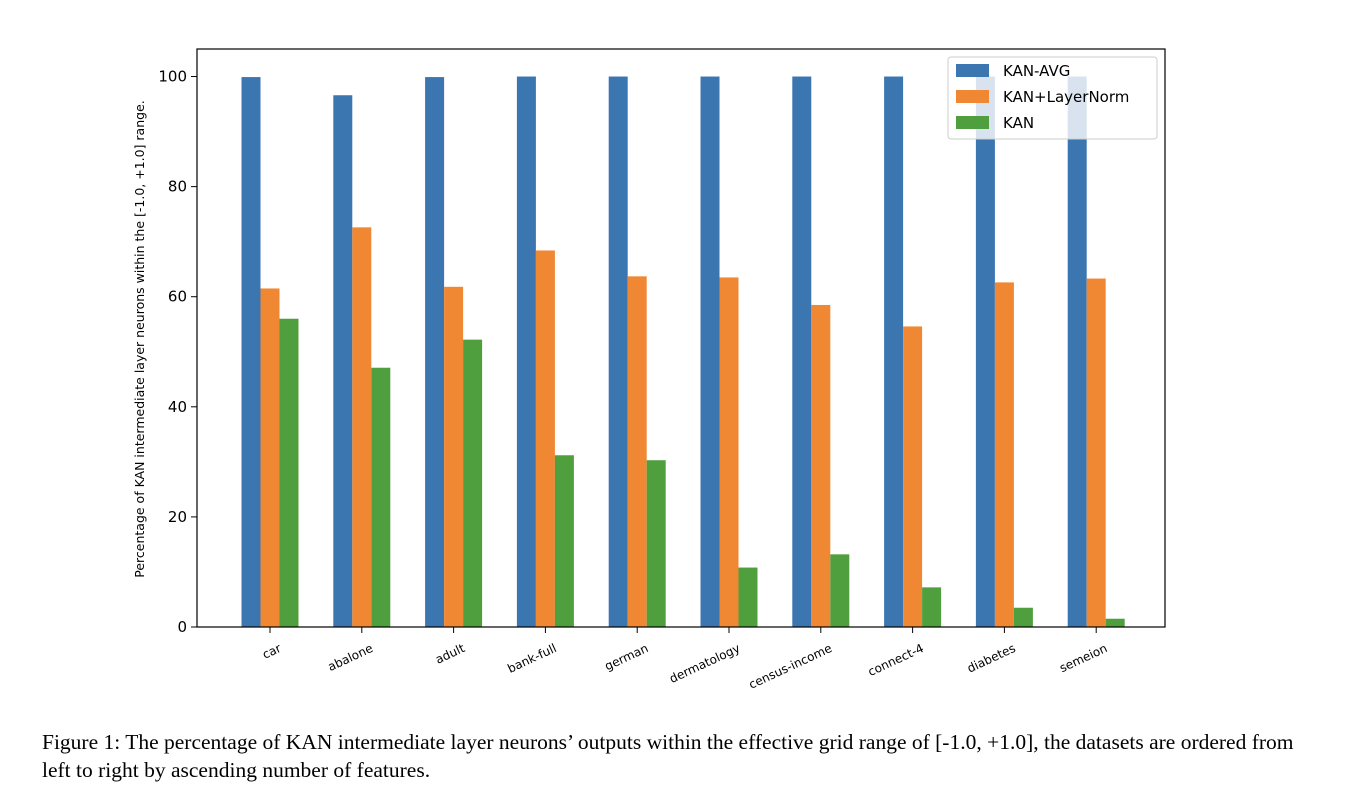 The width and height of the screenshot is (1350, 810). Describe the element at coordinates (704, 663) in the screenshot. I see `x-tick-label: dermatology` at that location.